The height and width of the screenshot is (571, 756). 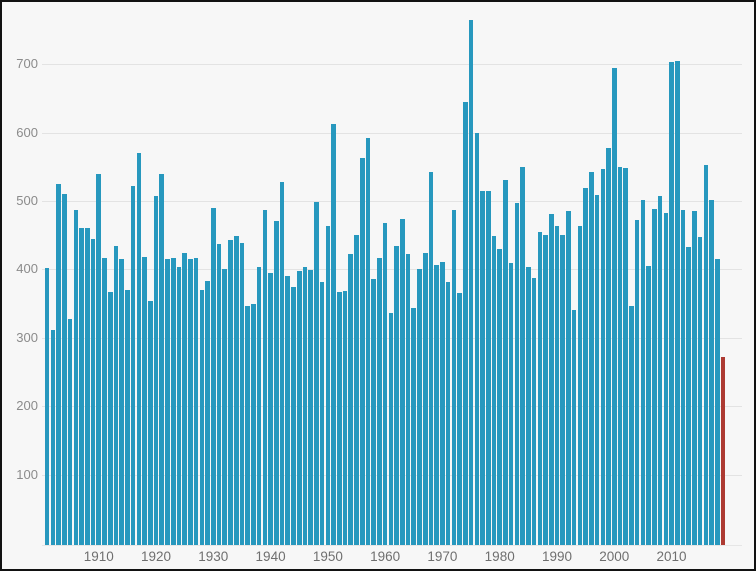 I want to click on bar-1980, so click(x=499, y=396).